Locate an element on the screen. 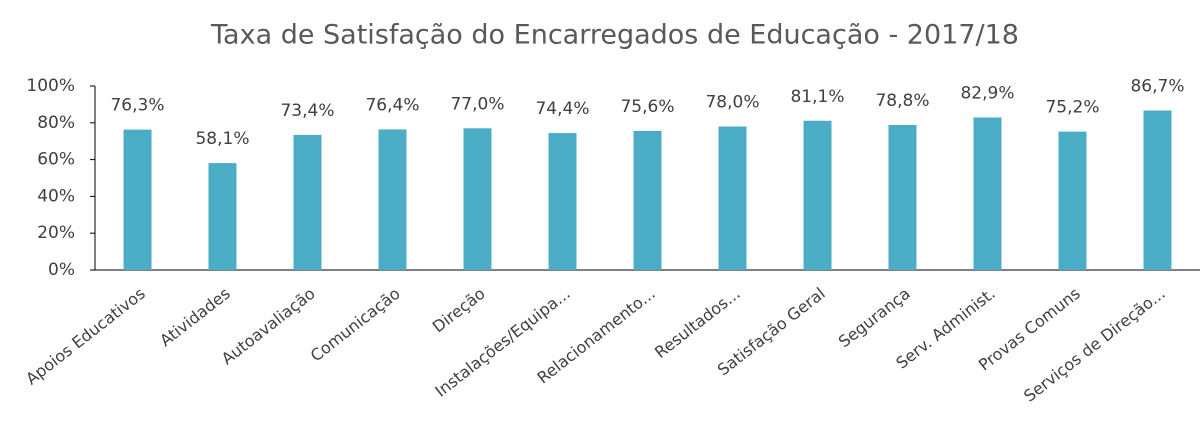 The width and height of the screenshot is (1203, 432). x-tick-label: Comunicação is located at coordinates (355, 325).